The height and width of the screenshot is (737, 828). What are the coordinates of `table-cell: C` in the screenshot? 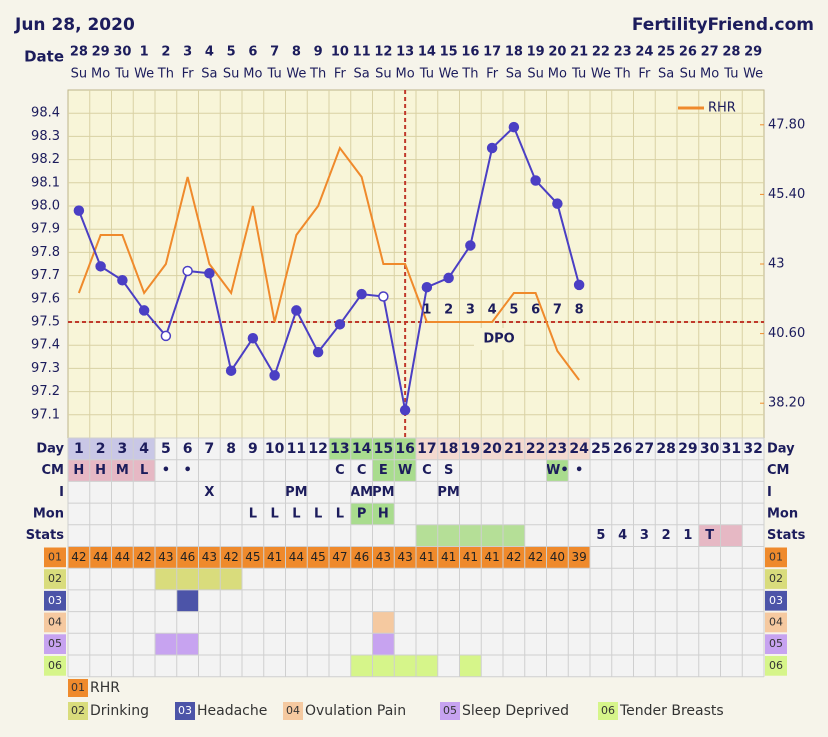 It's located at (362, 470).